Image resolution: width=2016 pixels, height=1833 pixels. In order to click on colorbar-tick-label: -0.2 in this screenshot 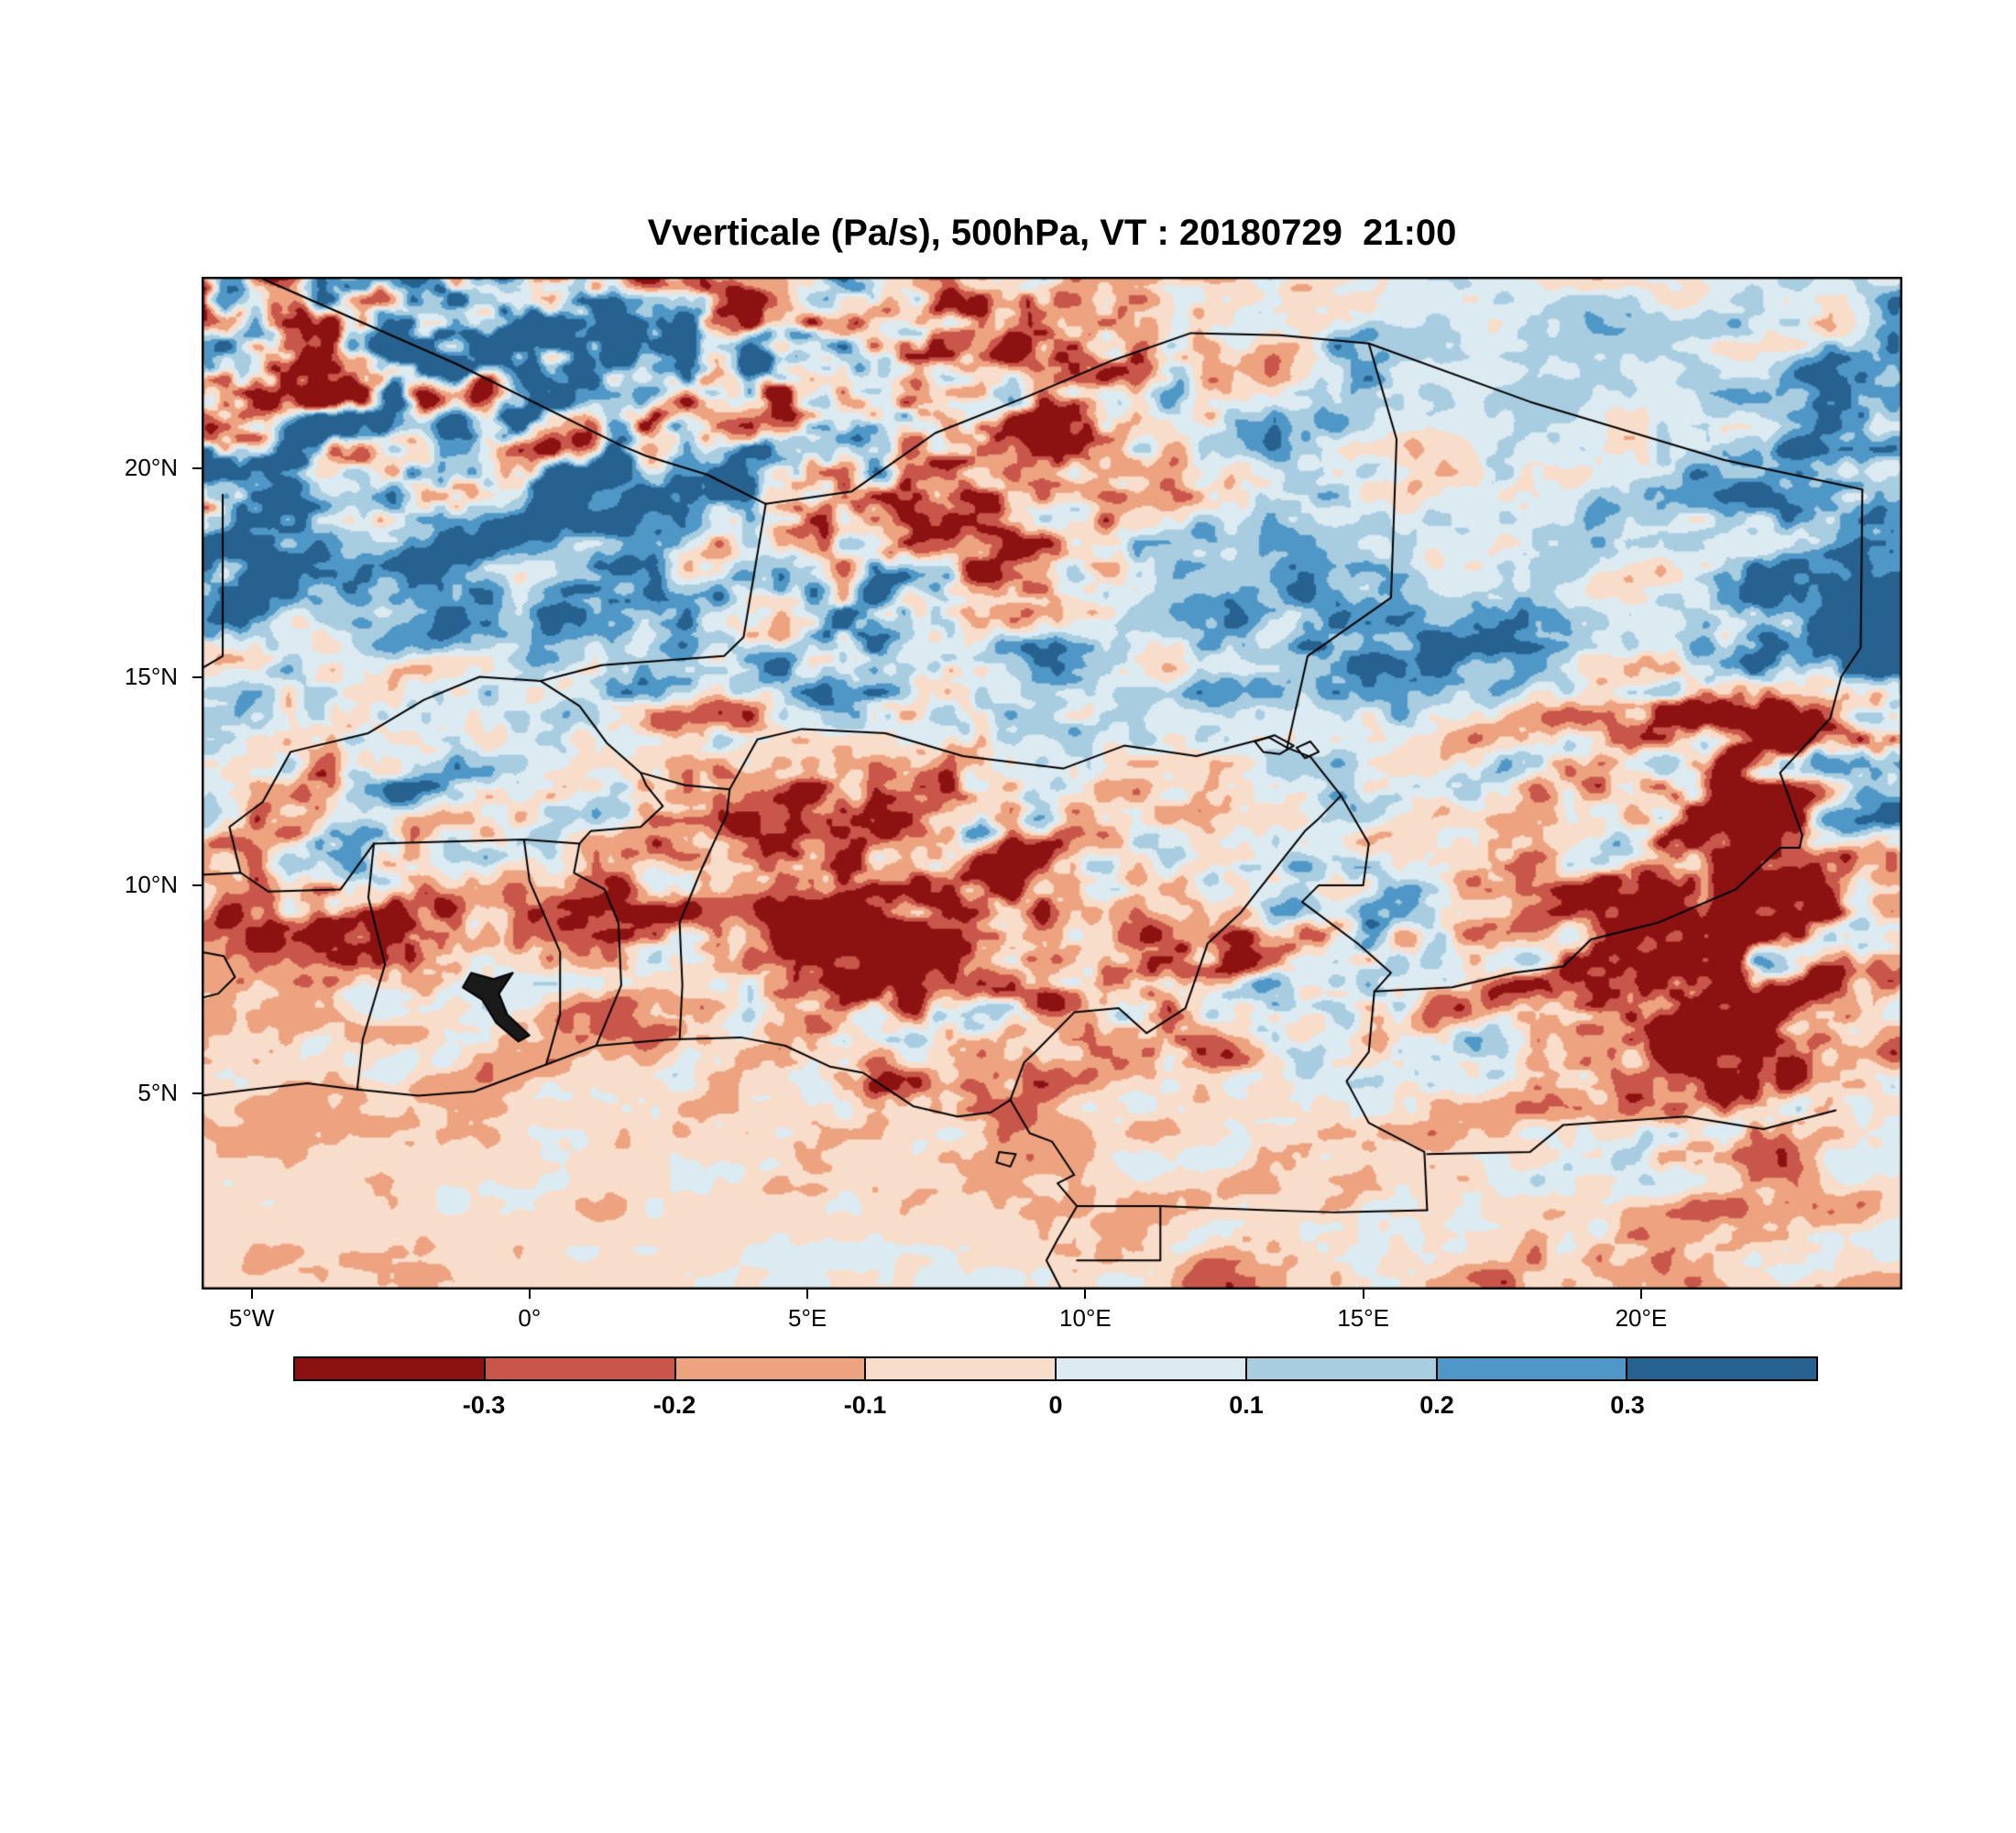, I will do `click(674, 1405)`.